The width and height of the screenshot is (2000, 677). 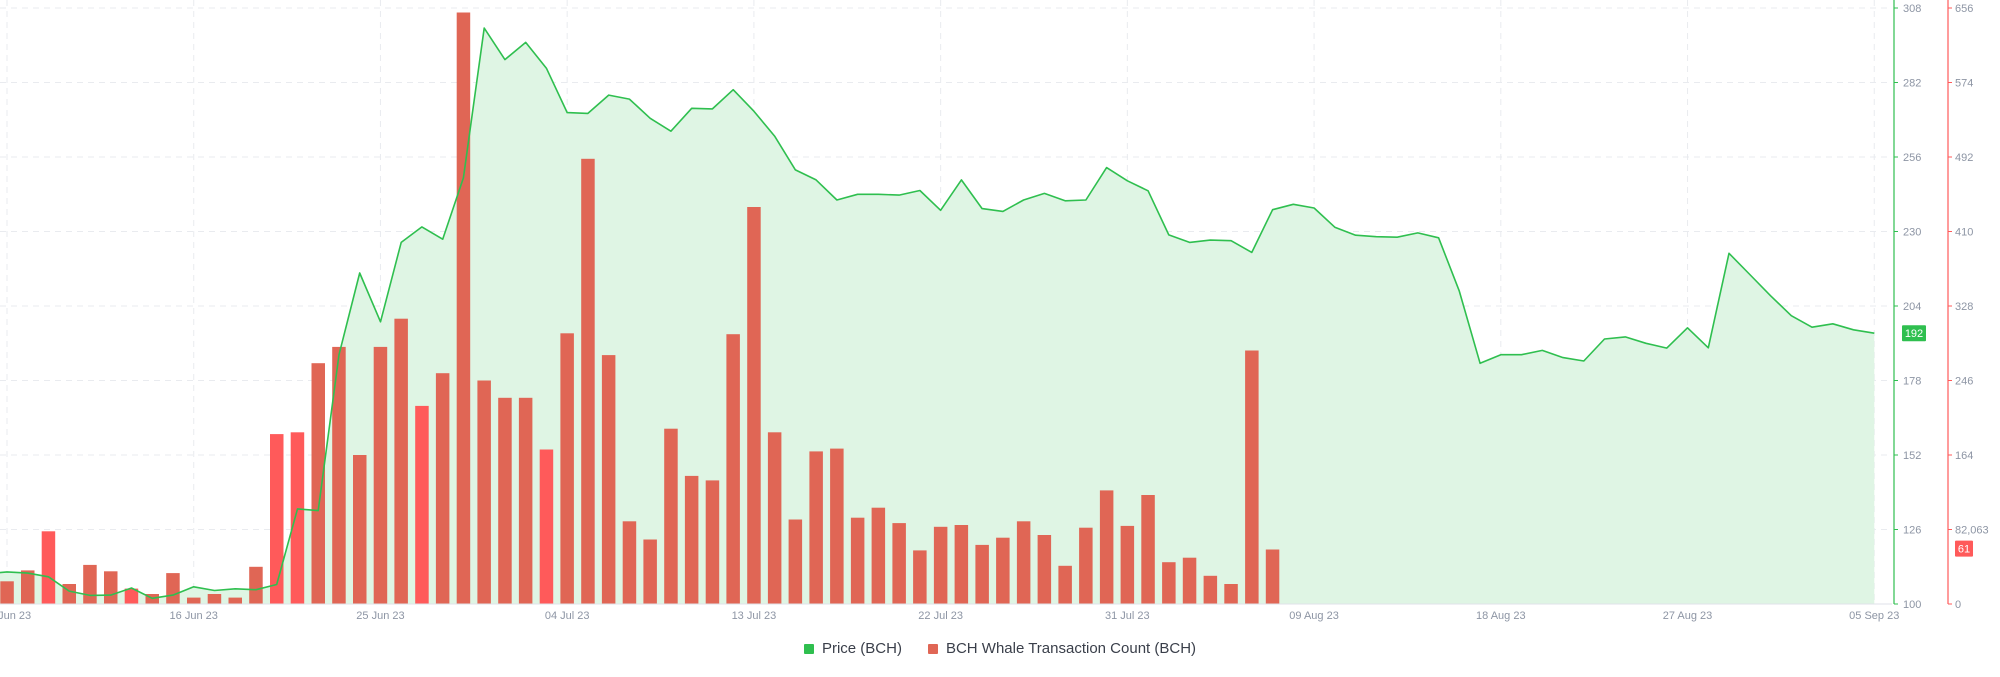 I want to click on x-tick-label: 05 Sep 23, so click(x=1874, y=616).